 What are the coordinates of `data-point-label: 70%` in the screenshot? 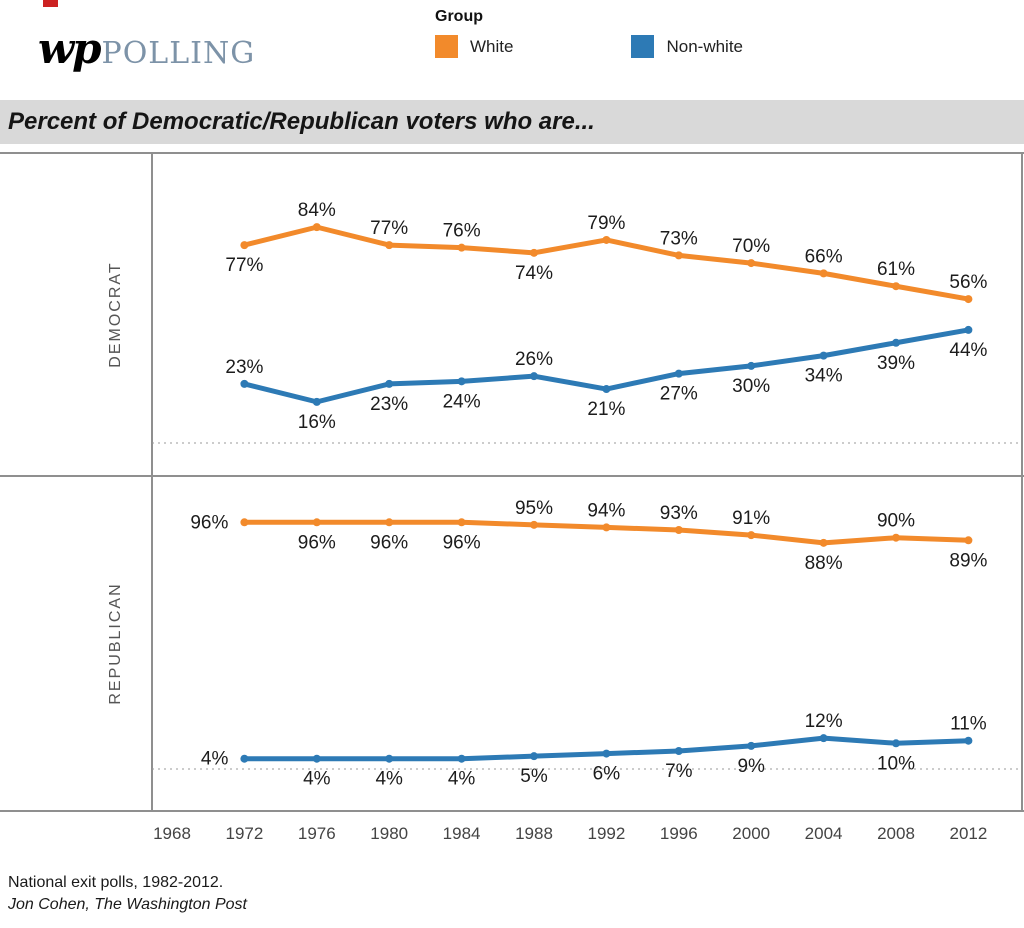 It's located at (751, 246).